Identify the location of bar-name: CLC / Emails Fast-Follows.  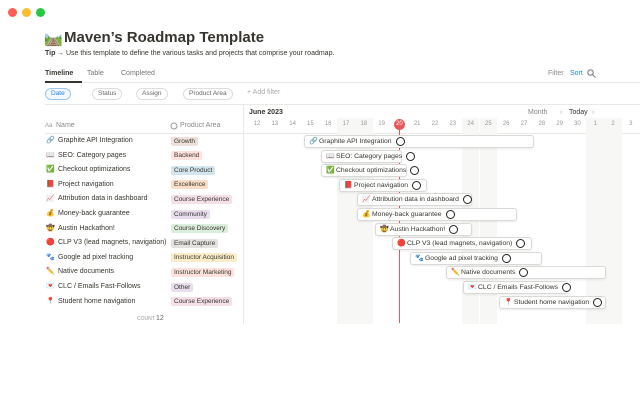
(518, 287).